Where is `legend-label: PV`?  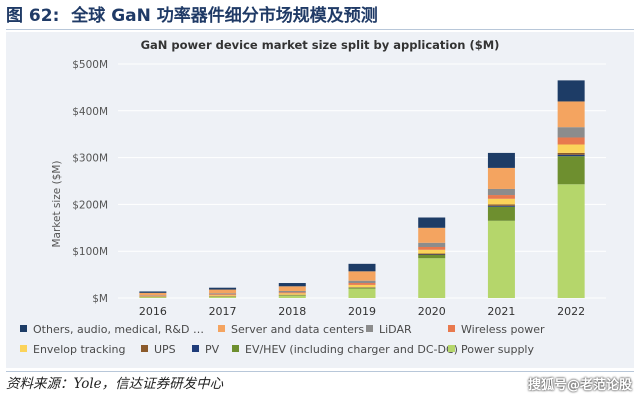 legend-label: PV is located at coordinates (212, 349).